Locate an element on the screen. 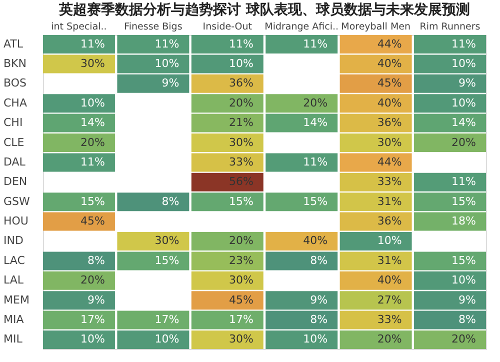 The width and height of the screenshot is (500, 362). x-tick-label: Midrange Afici.. is located at coordinates (301, 27).